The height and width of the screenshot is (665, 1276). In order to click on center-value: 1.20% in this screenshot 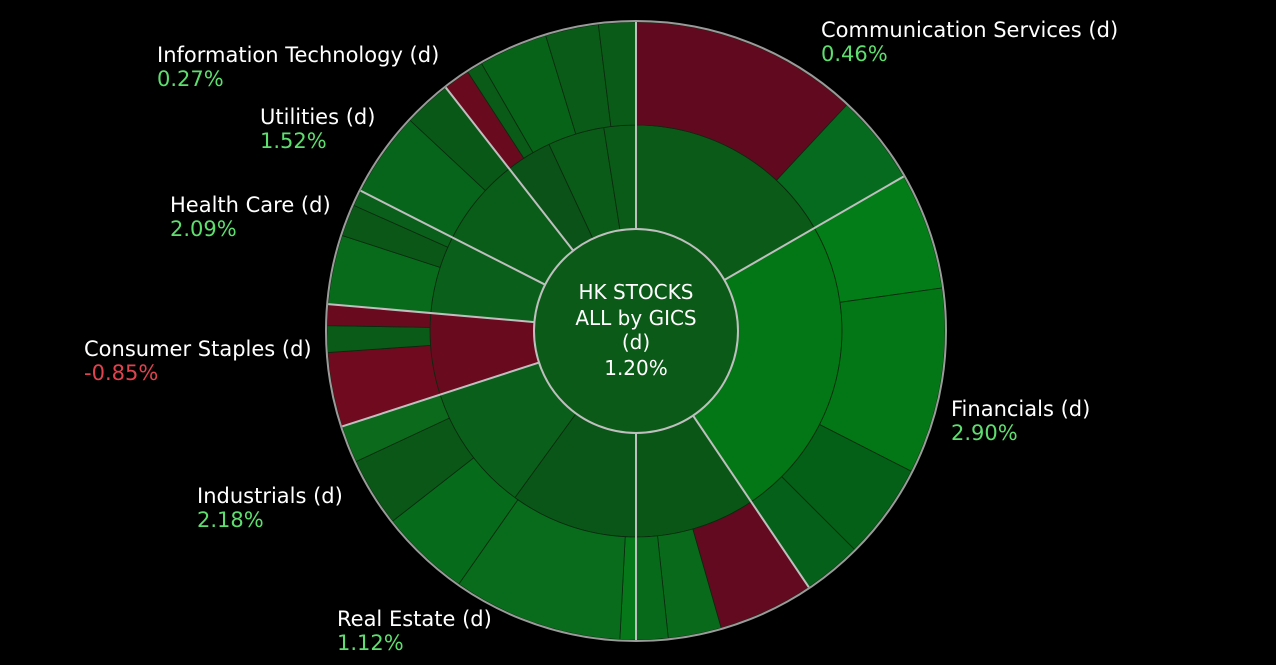, I will do `click(636, 368)`.